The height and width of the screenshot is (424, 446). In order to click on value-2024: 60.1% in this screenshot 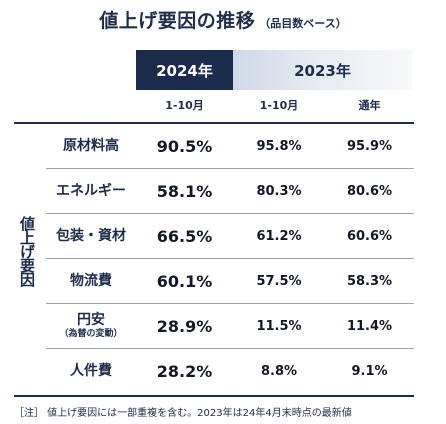, I will do `click(184, 281)`.